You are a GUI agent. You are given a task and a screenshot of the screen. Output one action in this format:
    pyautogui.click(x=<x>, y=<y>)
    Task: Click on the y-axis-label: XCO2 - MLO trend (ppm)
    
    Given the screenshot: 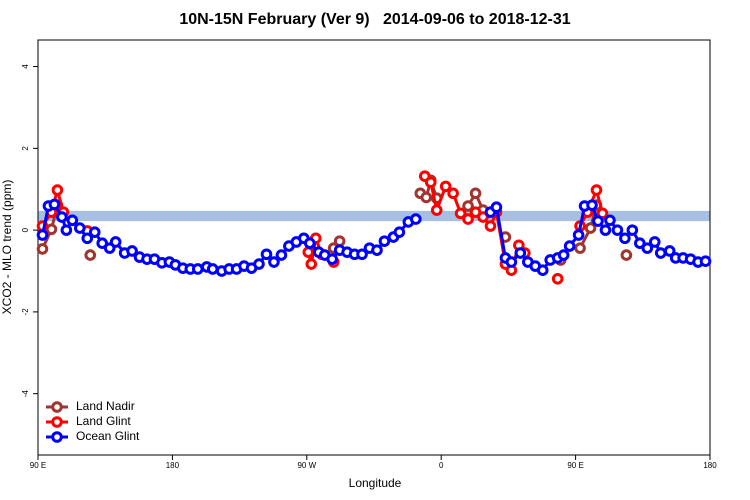 What is the action you would take?
    pyautogui.click(x=7, y=247)
    